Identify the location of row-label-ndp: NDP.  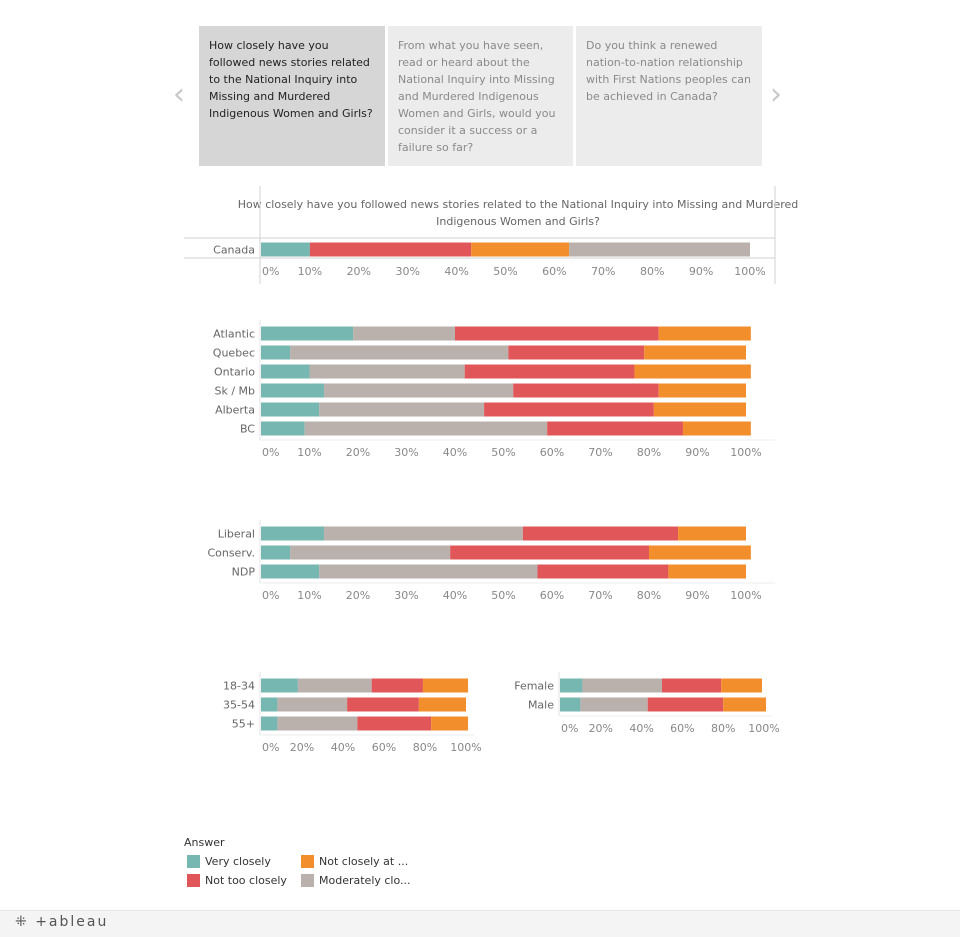
(244, 572).